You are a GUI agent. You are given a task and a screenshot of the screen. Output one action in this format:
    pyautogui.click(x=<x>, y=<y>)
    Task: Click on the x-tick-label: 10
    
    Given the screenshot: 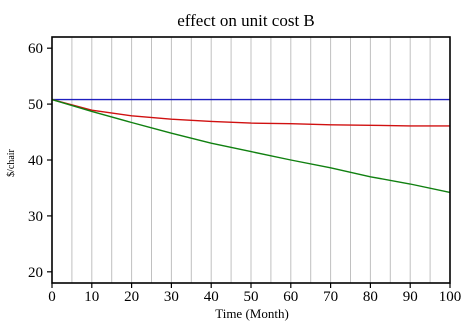 What is the action you would take?
    pyautogui.click(x=91, y=297)
    